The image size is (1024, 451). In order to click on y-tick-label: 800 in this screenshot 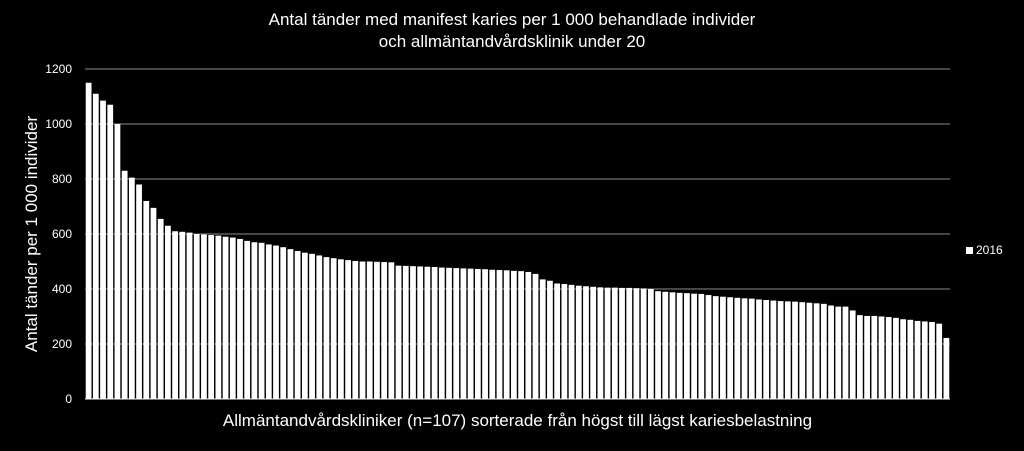, I will do `click(62, 179)`.